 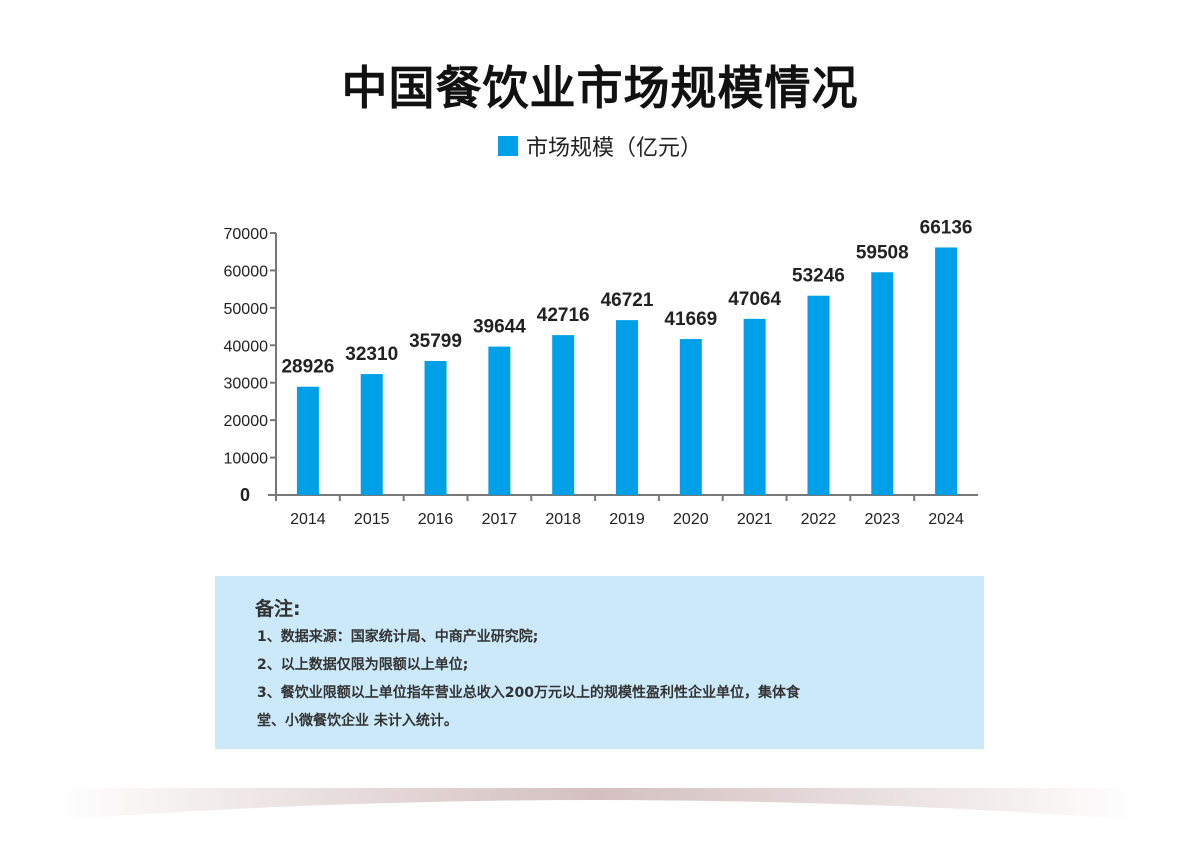 What do you see at coordinates (882, 519) in the screenshot?
I see `x-tick-label: 2023` at bounding box center [882, 519].